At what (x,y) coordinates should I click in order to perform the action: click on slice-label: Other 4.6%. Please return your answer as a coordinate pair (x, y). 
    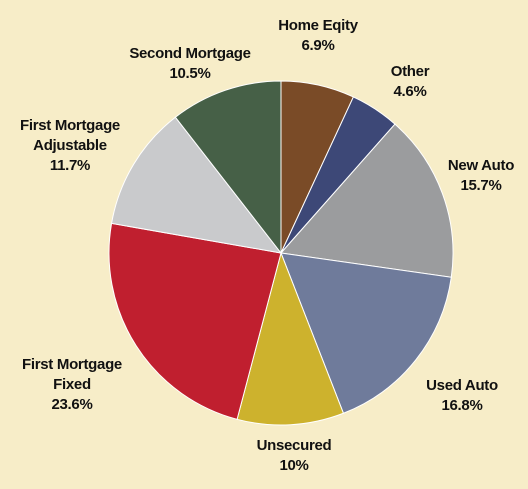
    Looking at the image, I should click on (410, 82).